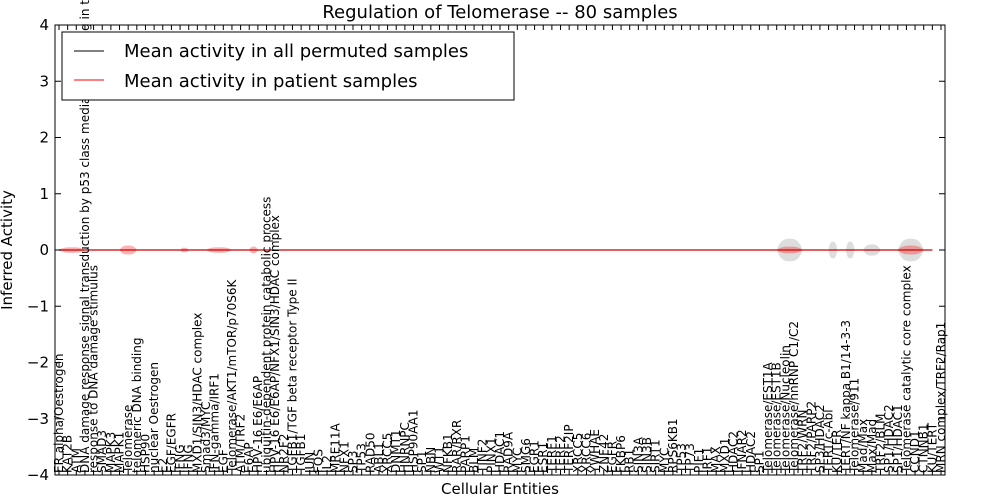  Describe the element at coordinates (137, 406) in the screenshot. I see `x-tick-label: telomeric DNA binding` at that location.